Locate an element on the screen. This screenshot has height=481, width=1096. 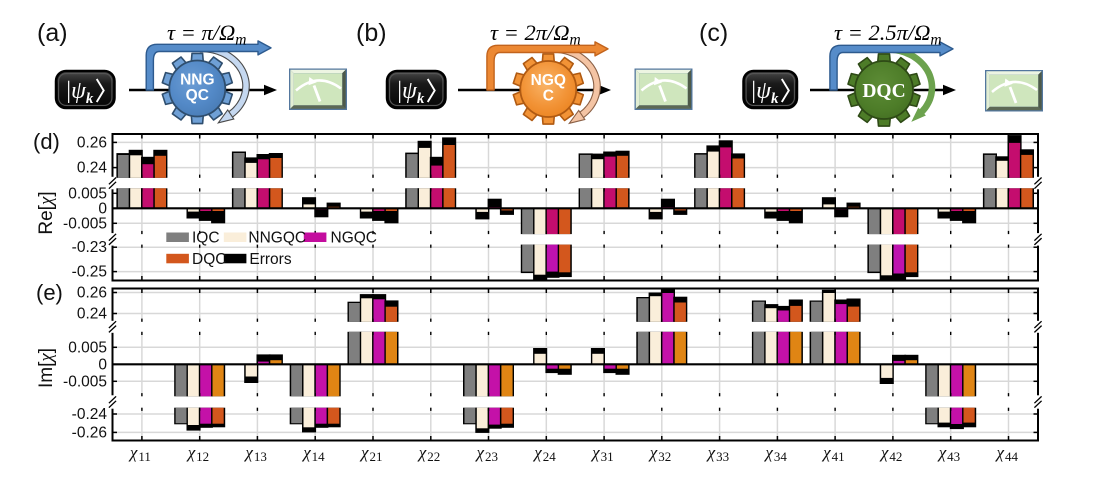
svg-text: -0.24 is located at coordinates (90, 414).